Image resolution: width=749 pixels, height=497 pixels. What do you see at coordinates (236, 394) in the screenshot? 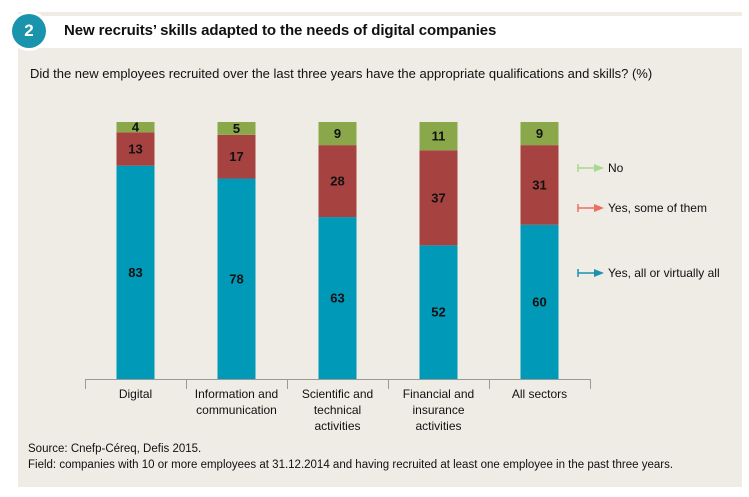
I see `x-tick-label: Information and` at bounding box center [236, 394].